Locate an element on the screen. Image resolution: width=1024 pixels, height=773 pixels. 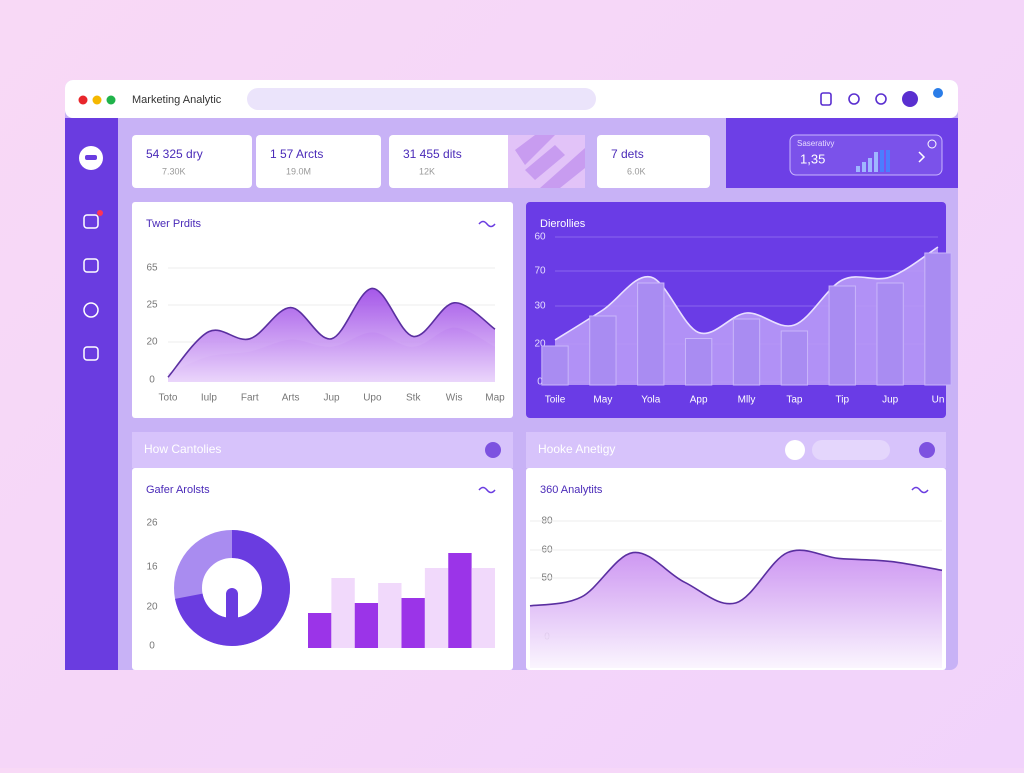
kpi-value: 31 455 dits is located at coordinates (432, 154).